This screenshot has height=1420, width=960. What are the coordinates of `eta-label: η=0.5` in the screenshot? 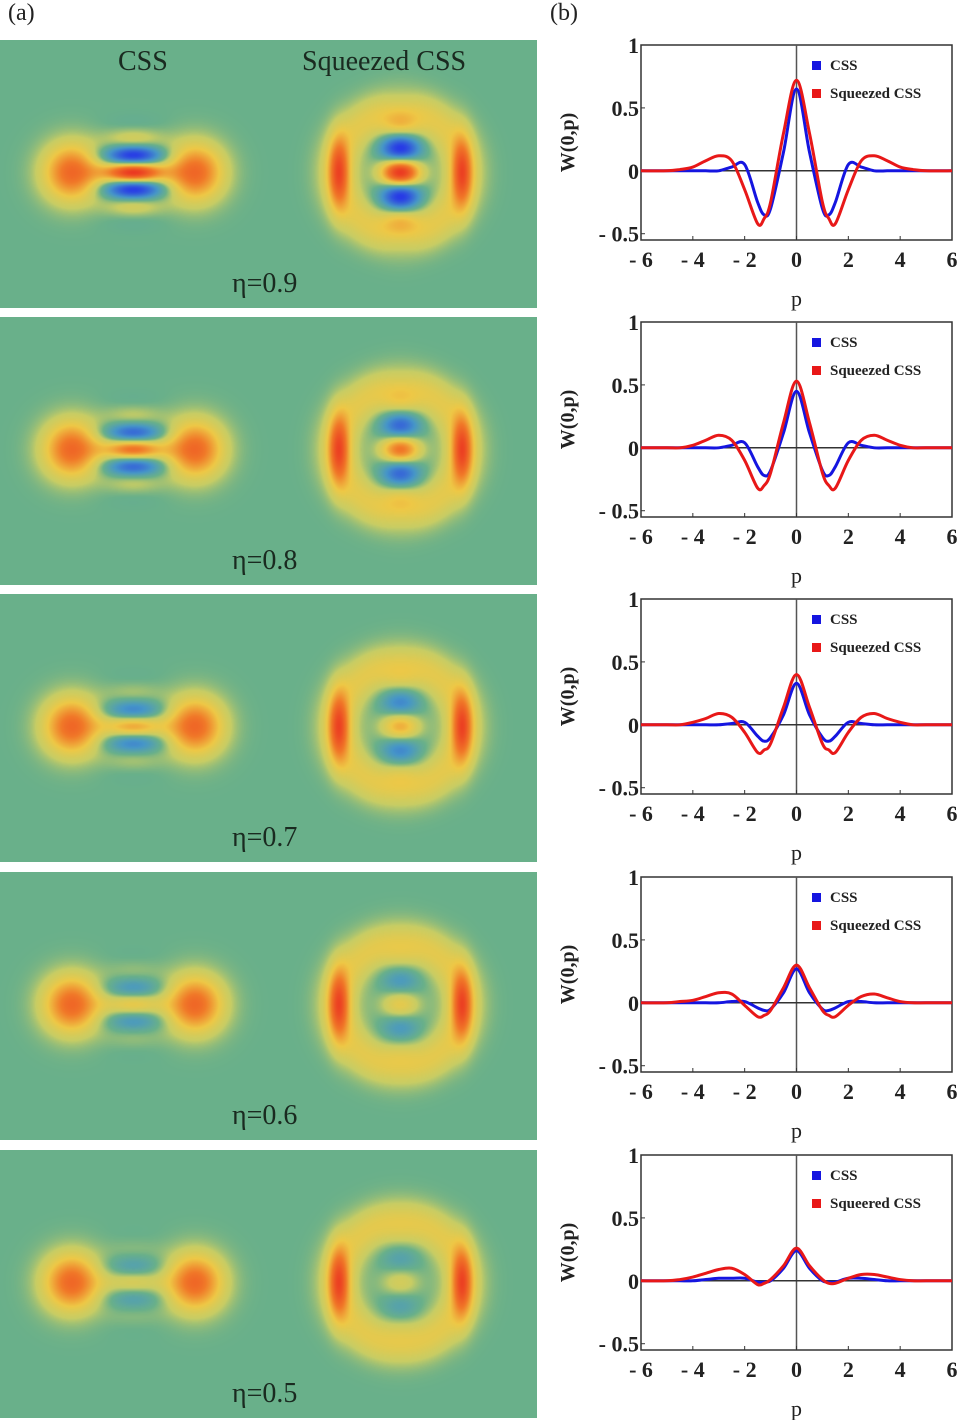 It's located at (265, 1393).